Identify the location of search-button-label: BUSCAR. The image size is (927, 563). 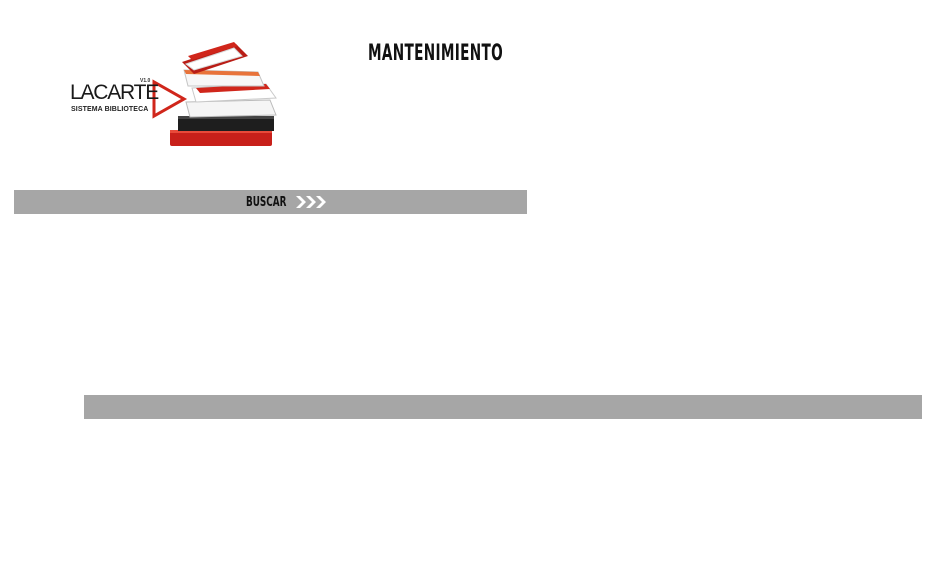
(266, 202).